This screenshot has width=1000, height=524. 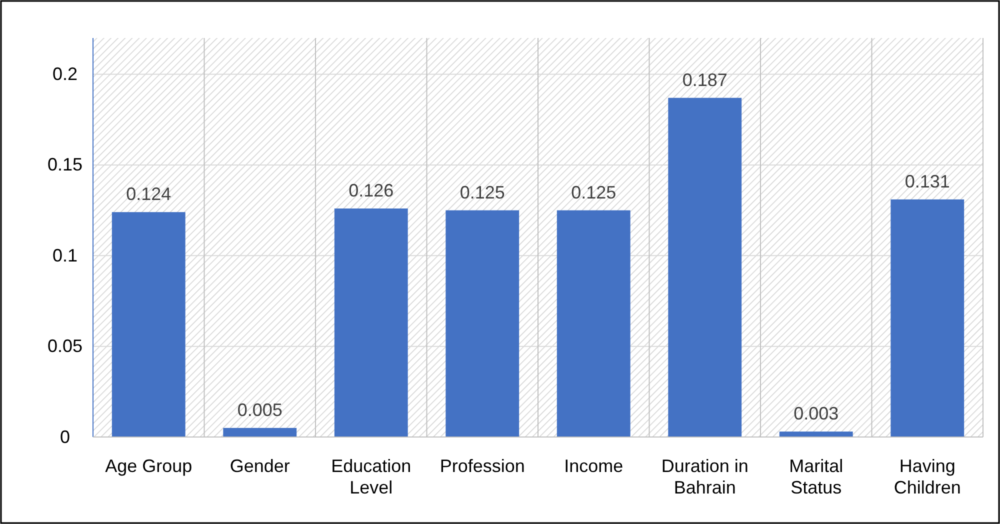 I want to click on y-tick-label: 0.05, so click(x=65, y=346).